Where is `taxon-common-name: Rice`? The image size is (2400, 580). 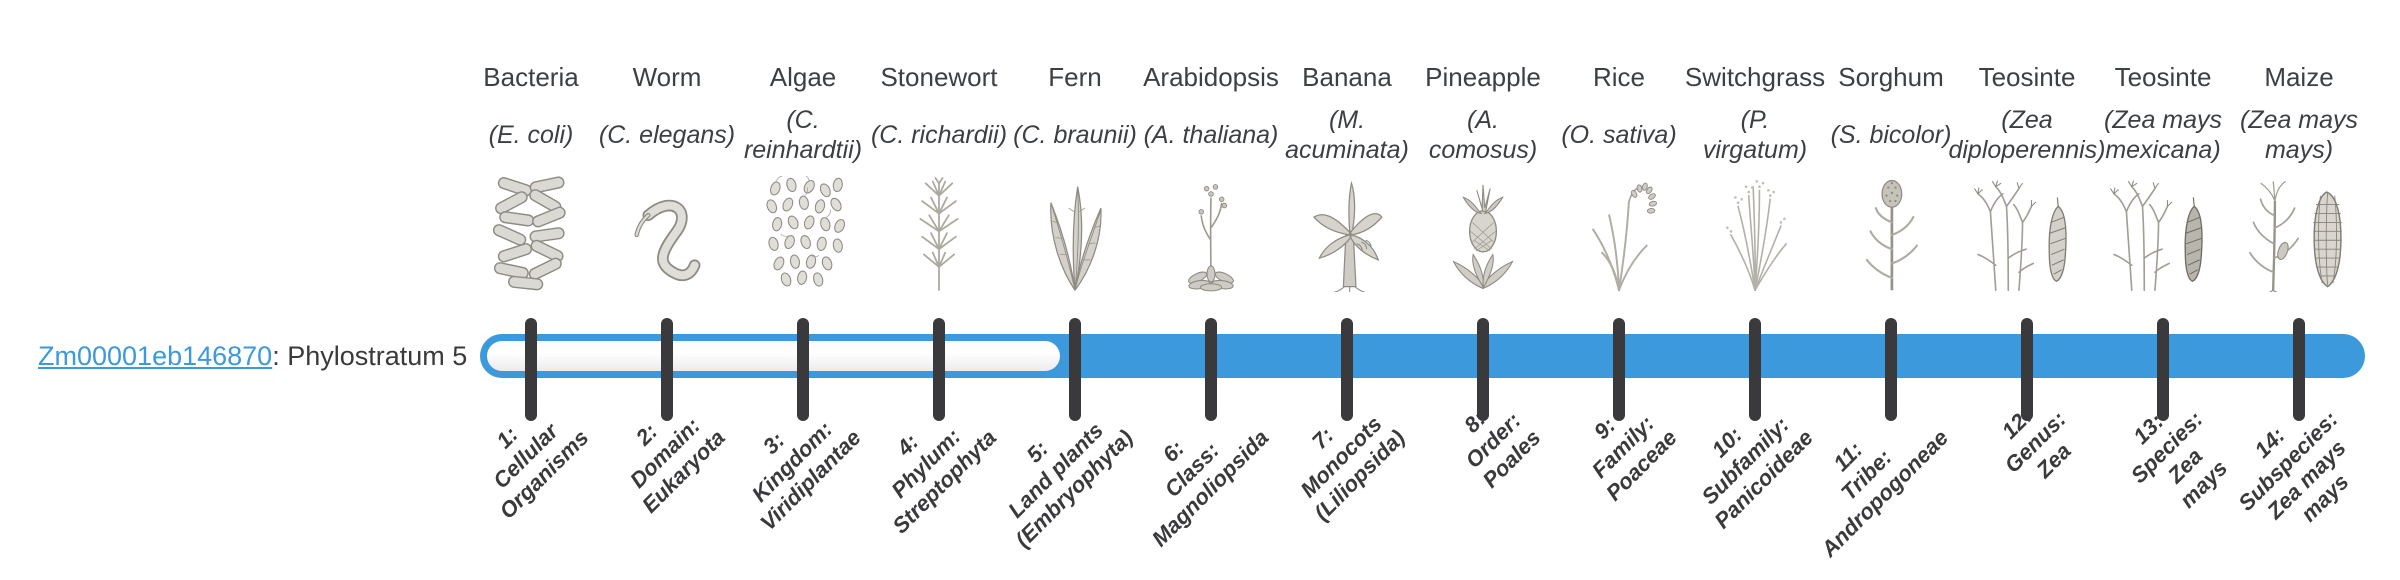 taxon-common-name: Rice is located at coordinates (1618, 77).